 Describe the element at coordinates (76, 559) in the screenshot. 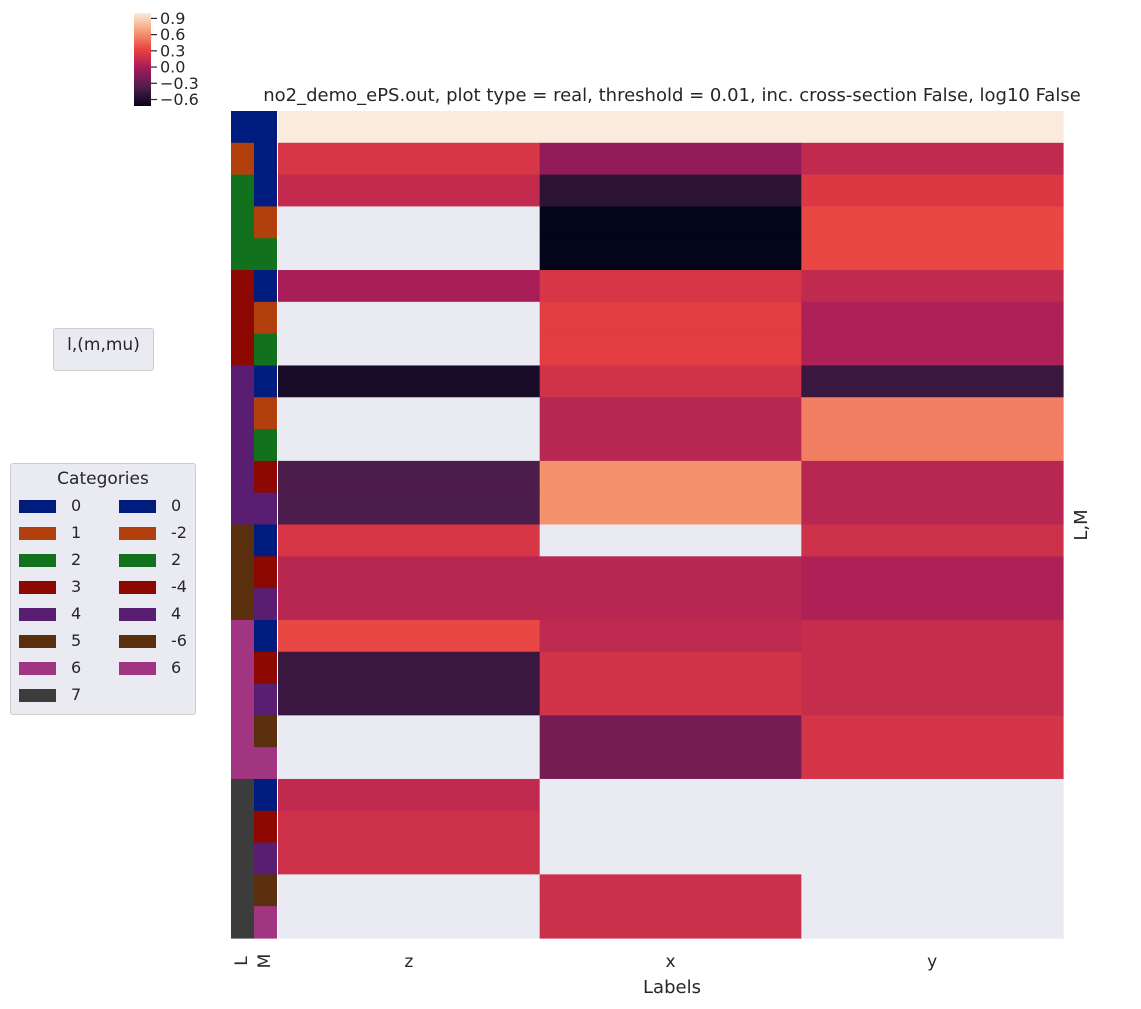

I see `legend-entry-label: 2` at that location.